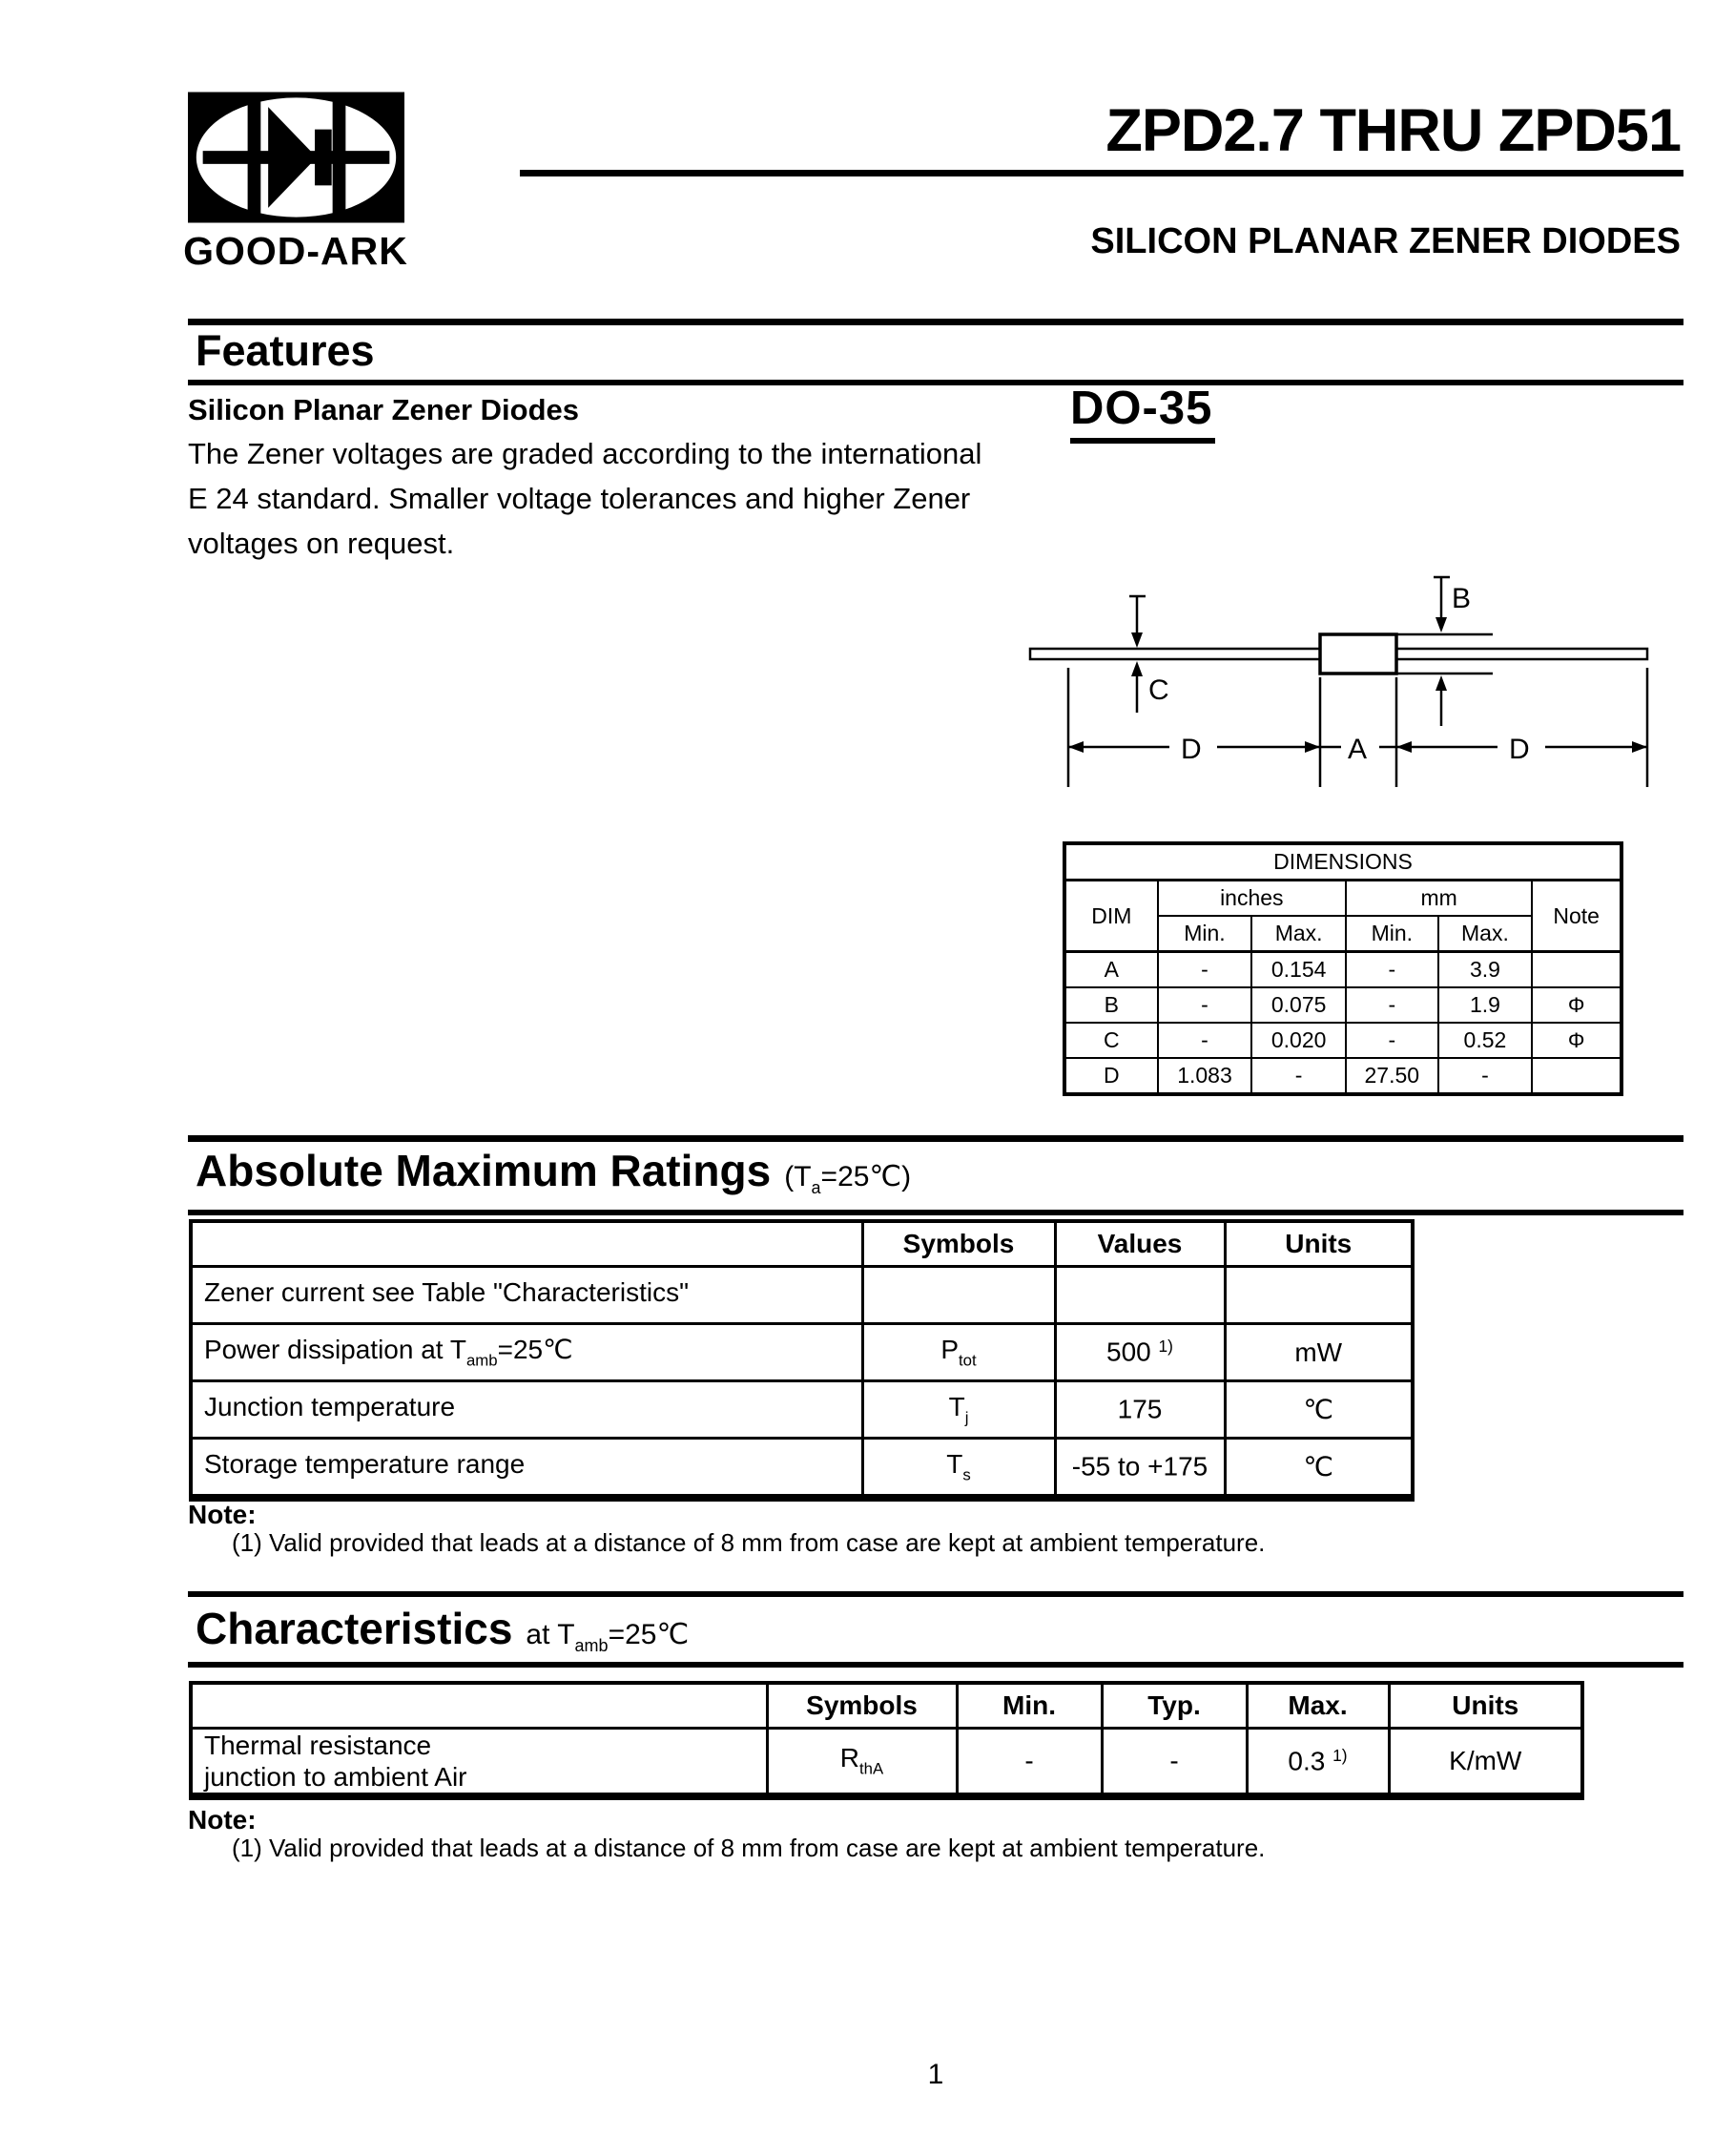  What do you see at coordinates (1111, 1040) in the screenshot?
I see `cell-dim: C` at bounding box center [1111, 1040].